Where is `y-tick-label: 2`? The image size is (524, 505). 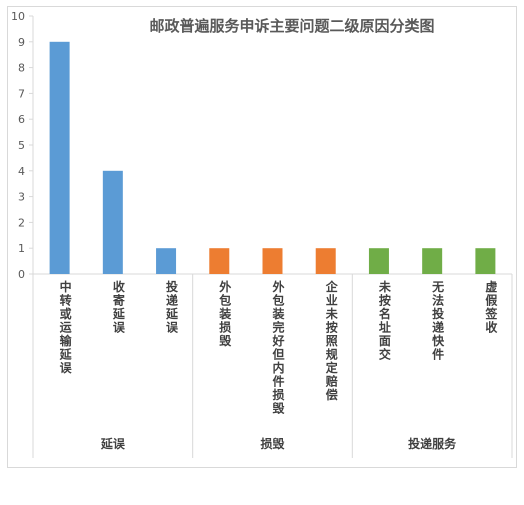
y-tick-label: 2 is located at coordinates (21, 222).